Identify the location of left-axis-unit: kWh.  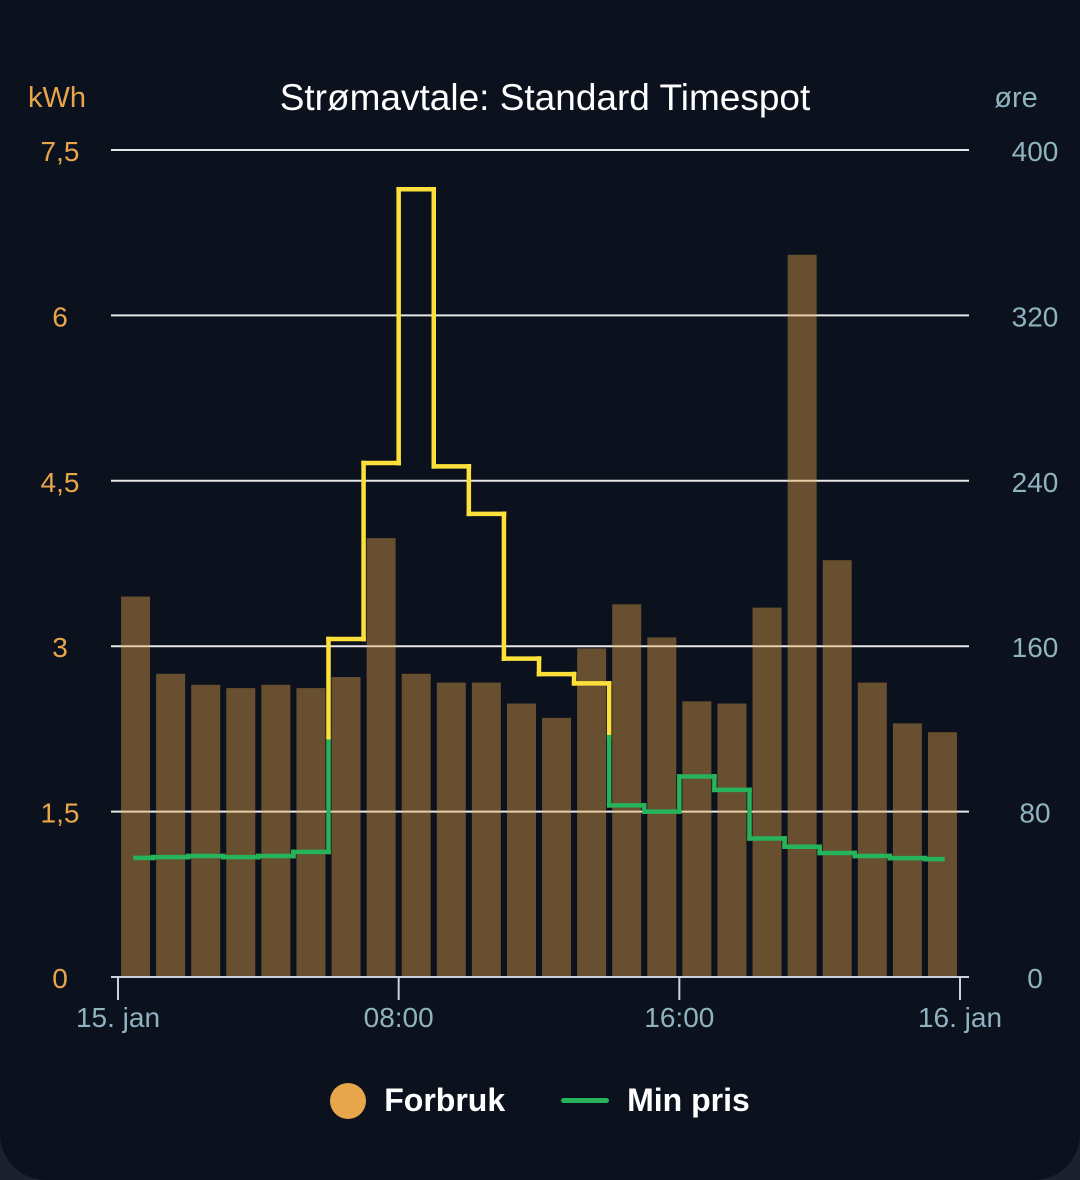
(57, 98).